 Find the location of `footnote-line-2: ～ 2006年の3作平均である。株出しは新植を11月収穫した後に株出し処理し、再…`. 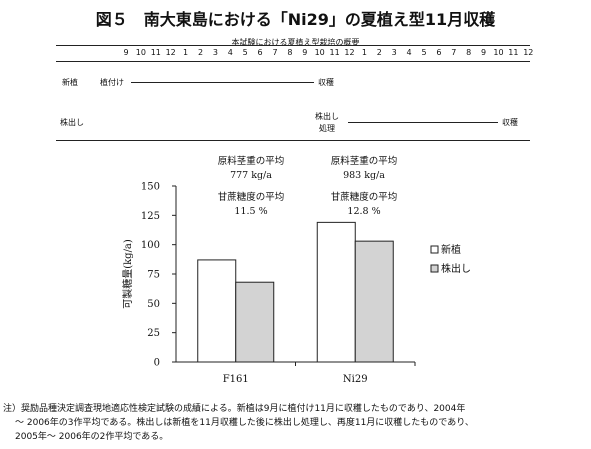

footnote-line-2: ～ 2006年の3作平均である。株出しは新植を11月収穫した後に株出し処理し、再… is located at coordinates (244, 423).